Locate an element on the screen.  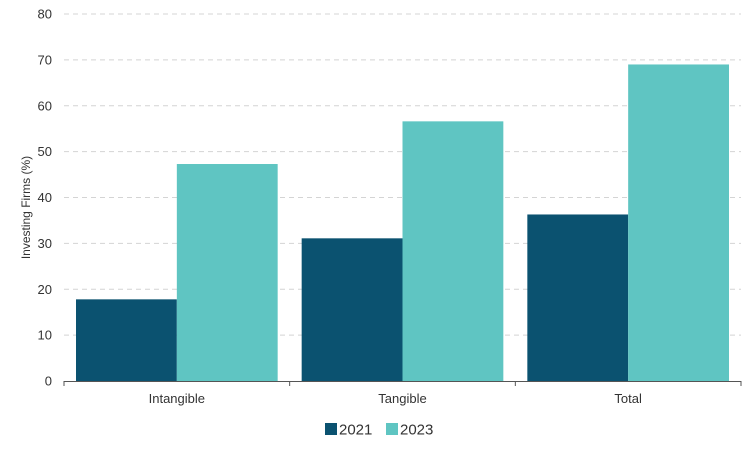
y-tick-label: 0 is located at coordinates (48, 381).